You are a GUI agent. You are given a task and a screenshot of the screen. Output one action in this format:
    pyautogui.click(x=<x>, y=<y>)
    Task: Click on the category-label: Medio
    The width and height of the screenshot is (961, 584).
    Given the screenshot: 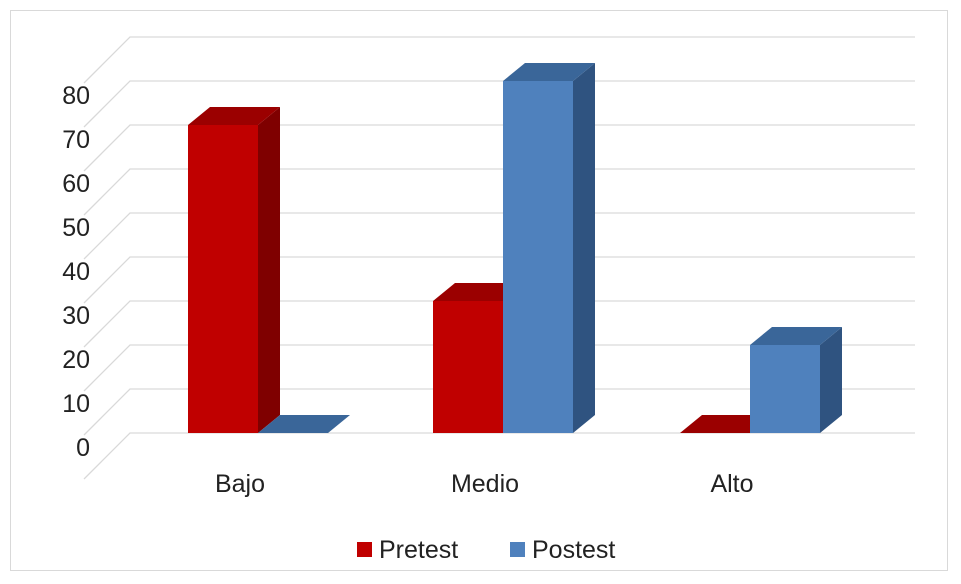 What is the action you would take?
    pyautogui.click(x=485, y=484)
    